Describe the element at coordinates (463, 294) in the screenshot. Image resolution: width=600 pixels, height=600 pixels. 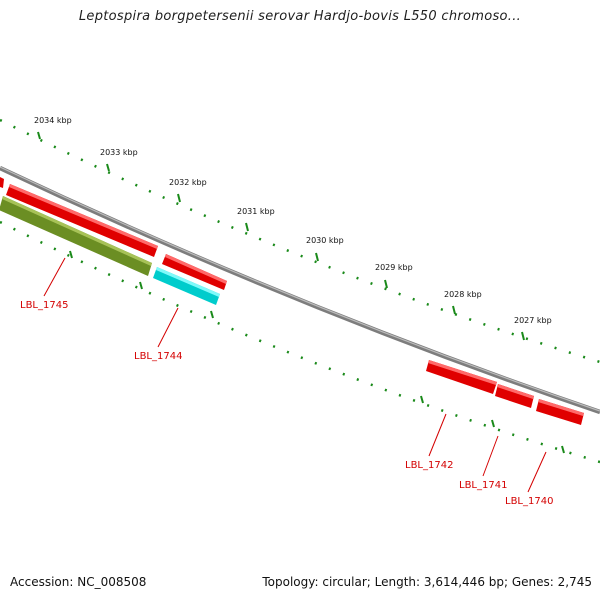
I see `tick-label-2028: 2028 kbp` at that location.